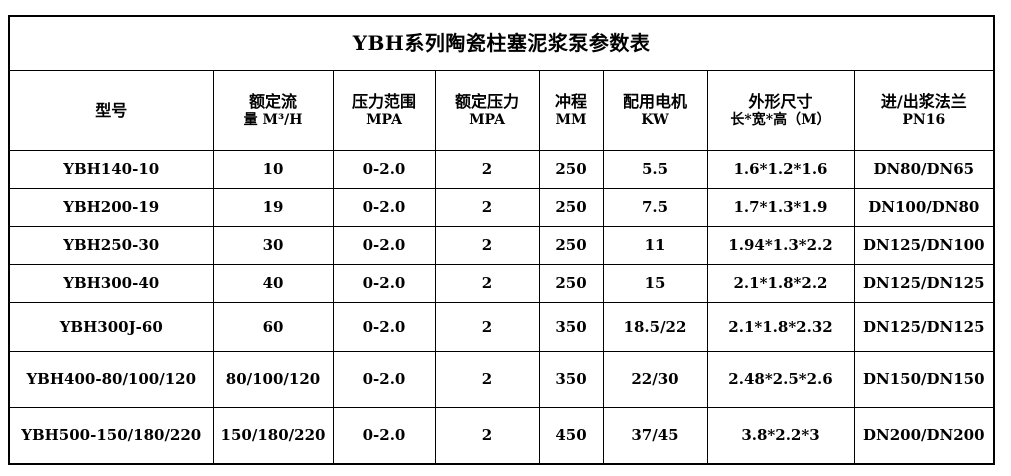 This screenshot has height=476, width=1011. What do you see at coordinates (924, 379) in the screenshot?
I see `cell-flange: DN150/DN150` at bounding box center [924, 379].